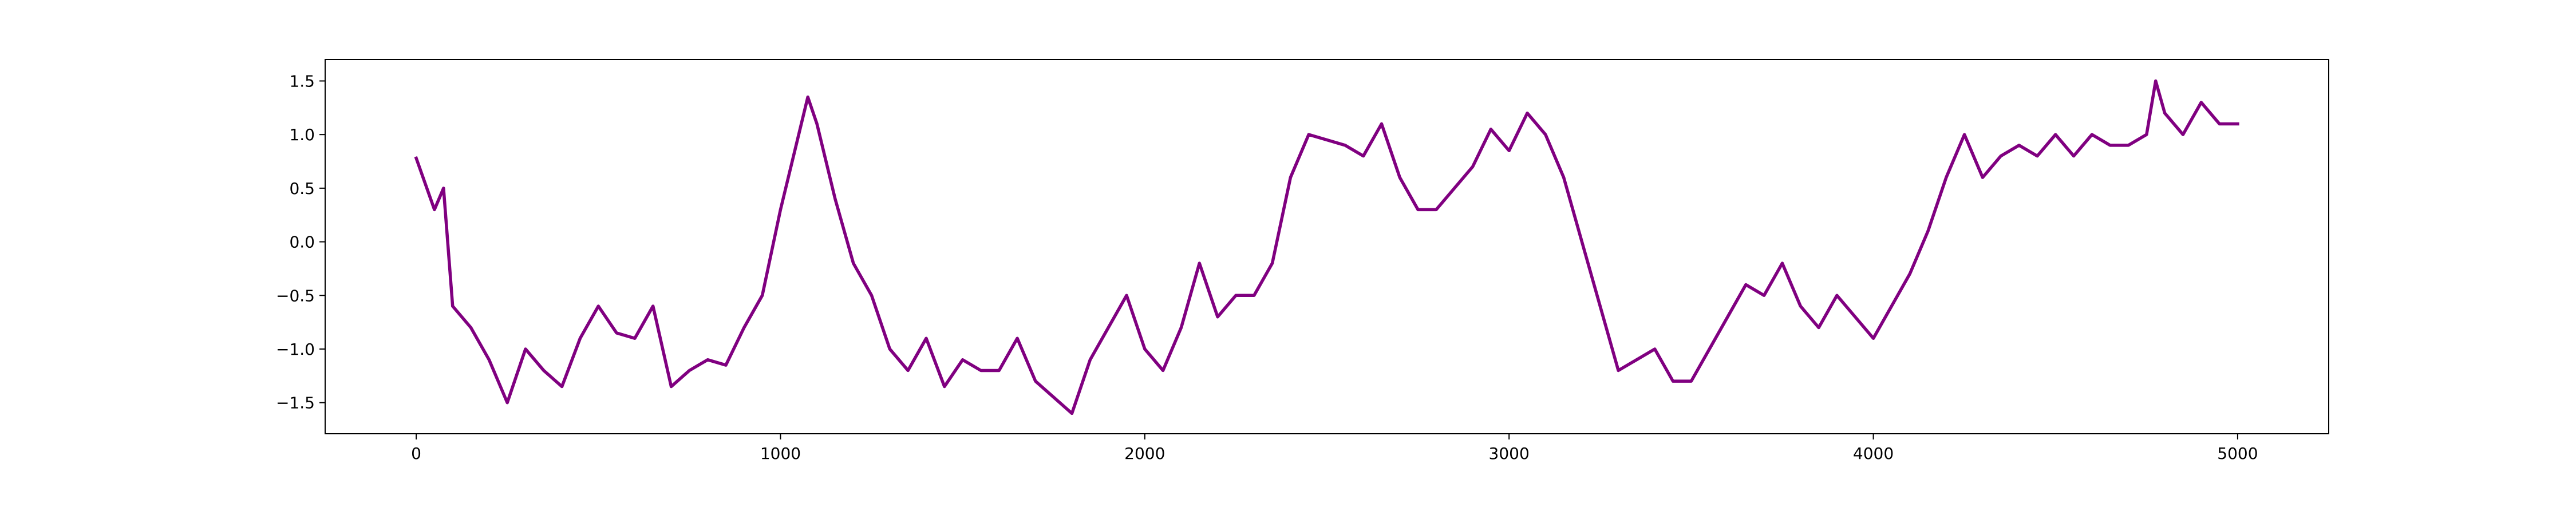  Describe the element at coordinates (1144, 453) in the screenshot. I see `x-tick-label: 2000` at that location.